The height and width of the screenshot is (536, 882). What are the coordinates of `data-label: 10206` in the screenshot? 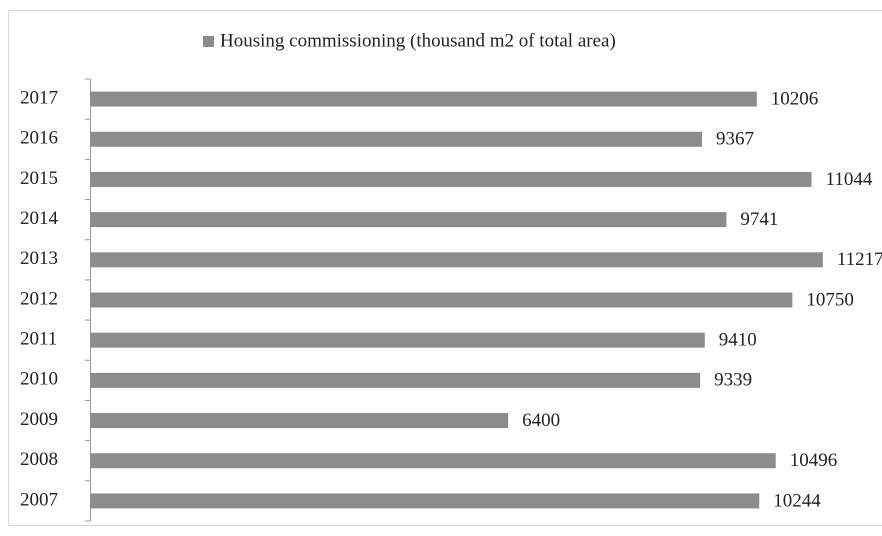 It's located at (795, 98).